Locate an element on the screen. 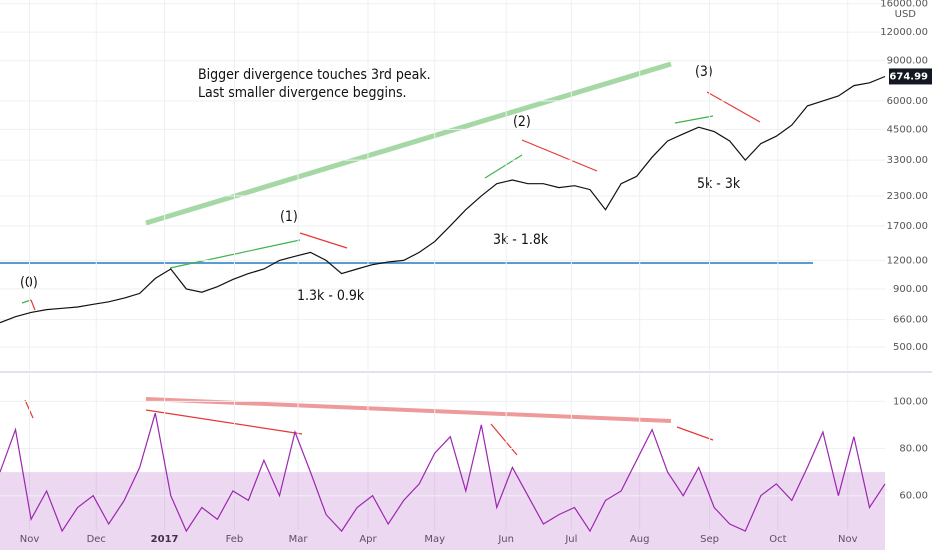 This screenshot has height=550, width=932. annotation: (0) is located at coordinates (29, 283).